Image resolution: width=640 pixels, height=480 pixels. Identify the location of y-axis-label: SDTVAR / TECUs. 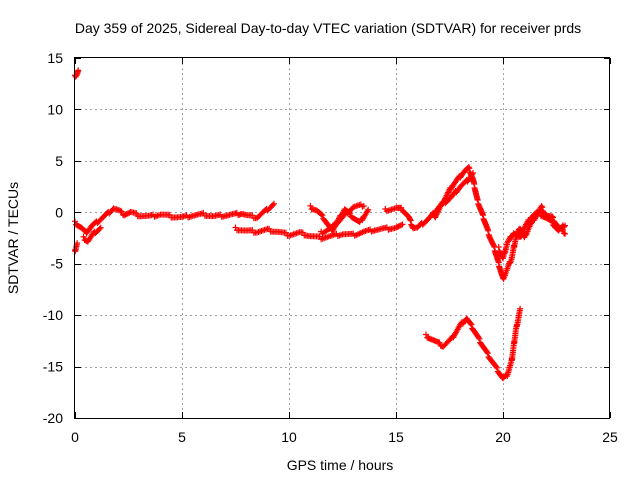
(13, 238).